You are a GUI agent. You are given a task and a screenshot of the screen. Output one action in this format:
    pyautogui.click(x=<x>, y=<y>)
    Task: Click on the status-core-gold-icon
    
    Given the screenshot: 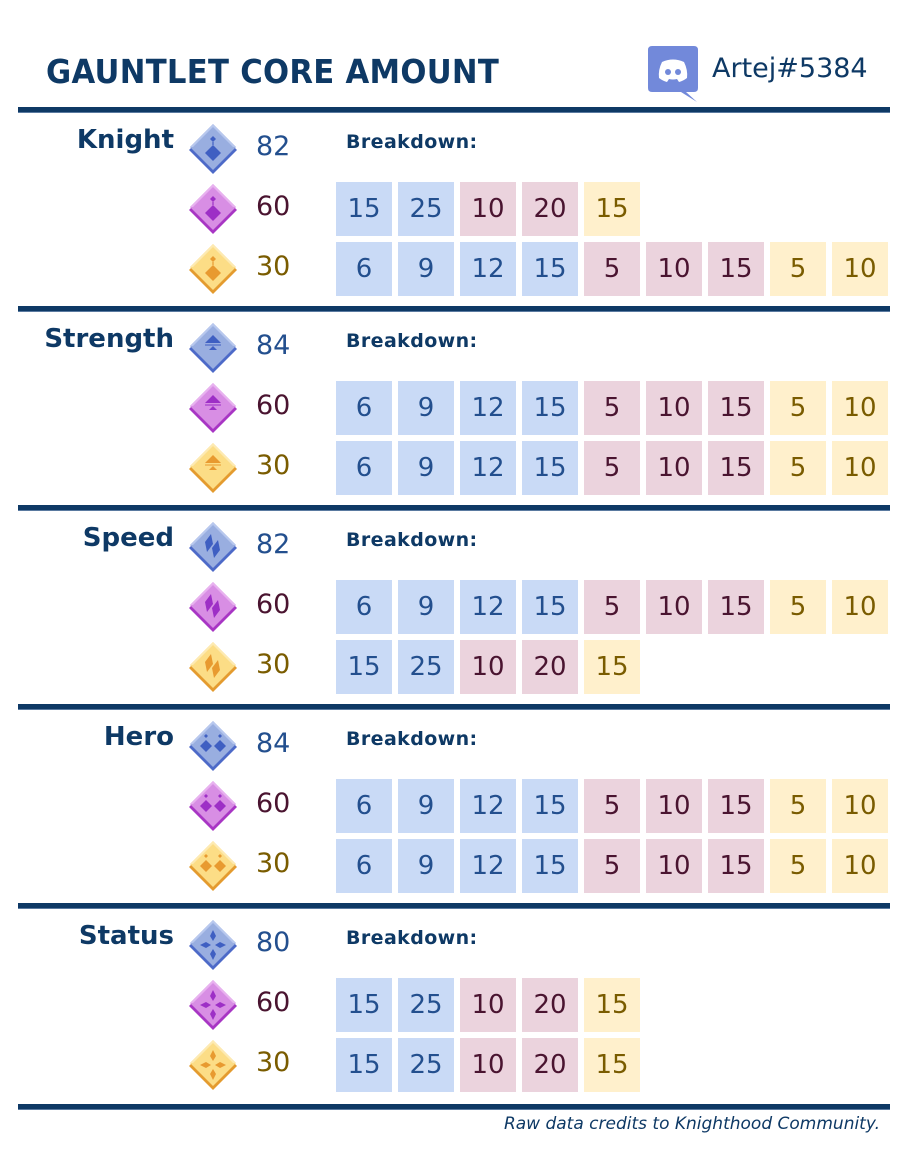 What is the action you would take?
    pyautogui.click(x=213, y=1065)
    